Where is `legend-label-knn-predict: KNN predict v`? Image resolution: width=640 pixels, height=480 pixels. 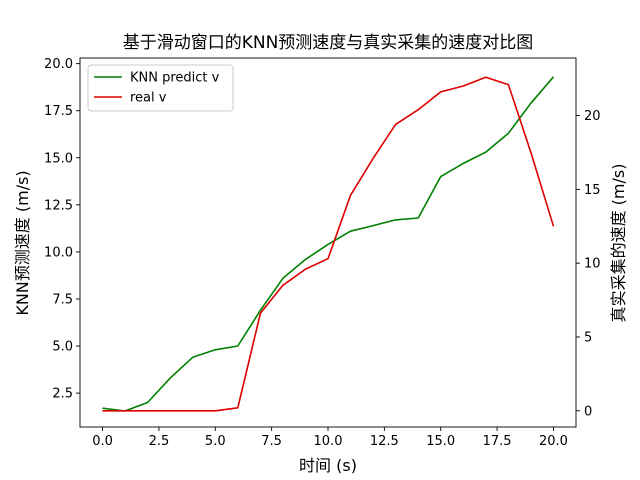 legend-label-knn-predict: KNN predict v is located at coordinates (175, 78).